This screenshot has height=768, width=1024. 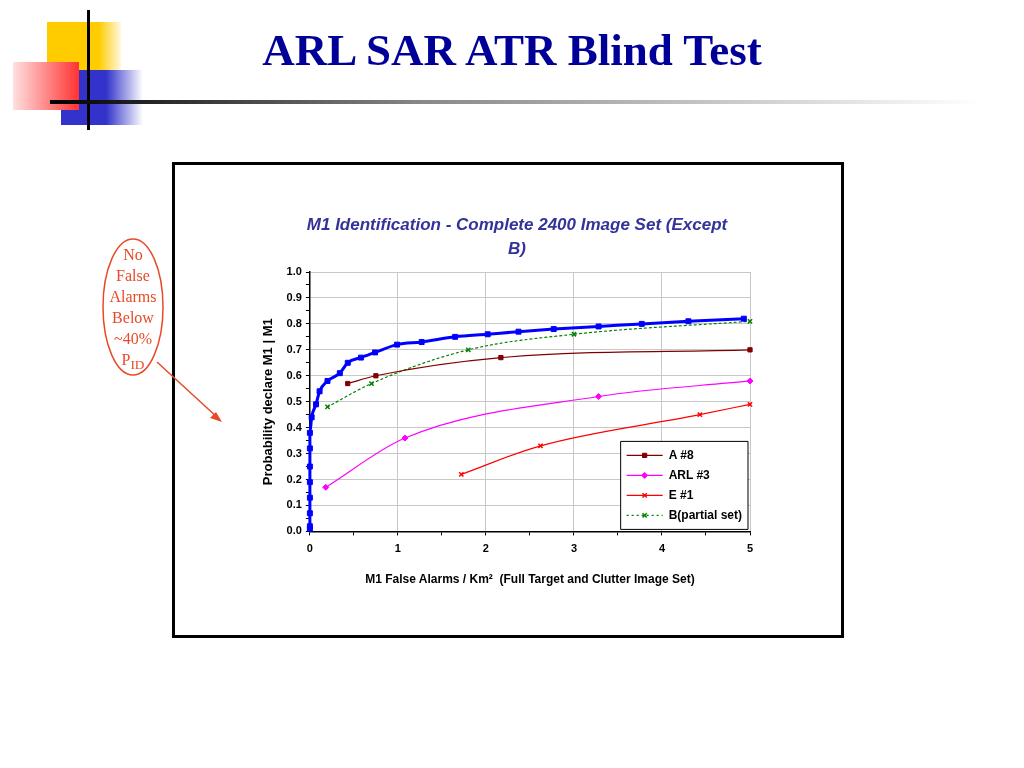 I want to click on y-tick-label: 1.0, so click(x=294, y=271).